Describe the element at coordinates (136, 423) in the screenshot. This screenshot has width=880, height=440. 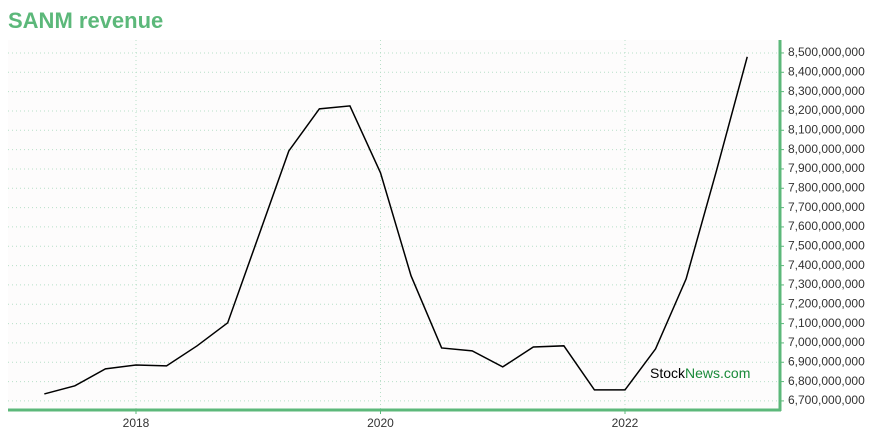
I see `x-tick-label: 2018` at that location.